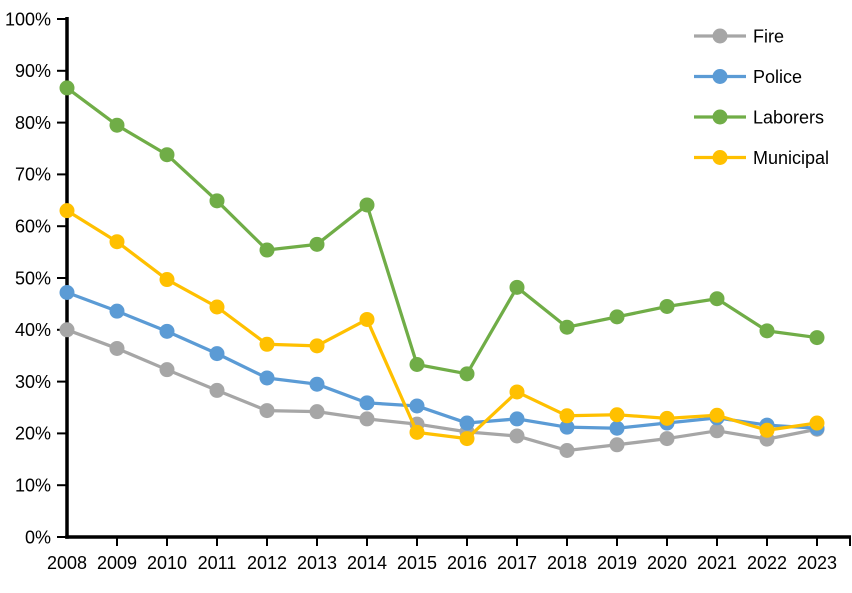 The height and width of the screenshot is (593, 852). I want to click on data-point-fire-2019, so click(617, 445).